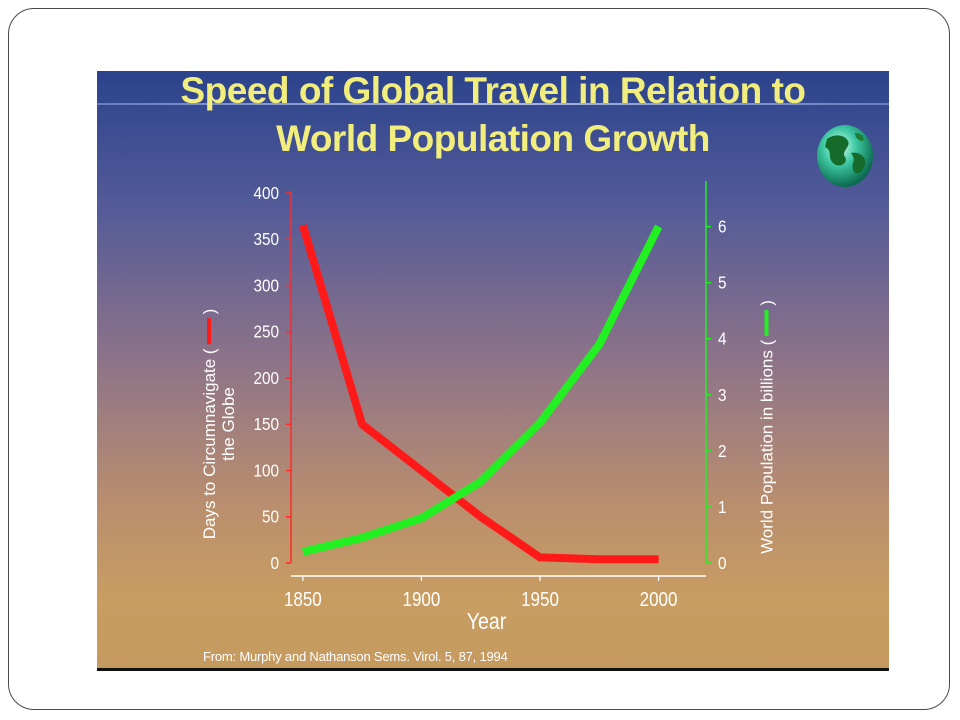 This screenshot has width=960, height=720. Describe the element at coordinates (486, 622) in the screenshot. I see `x-axis-title: Year` at that location.